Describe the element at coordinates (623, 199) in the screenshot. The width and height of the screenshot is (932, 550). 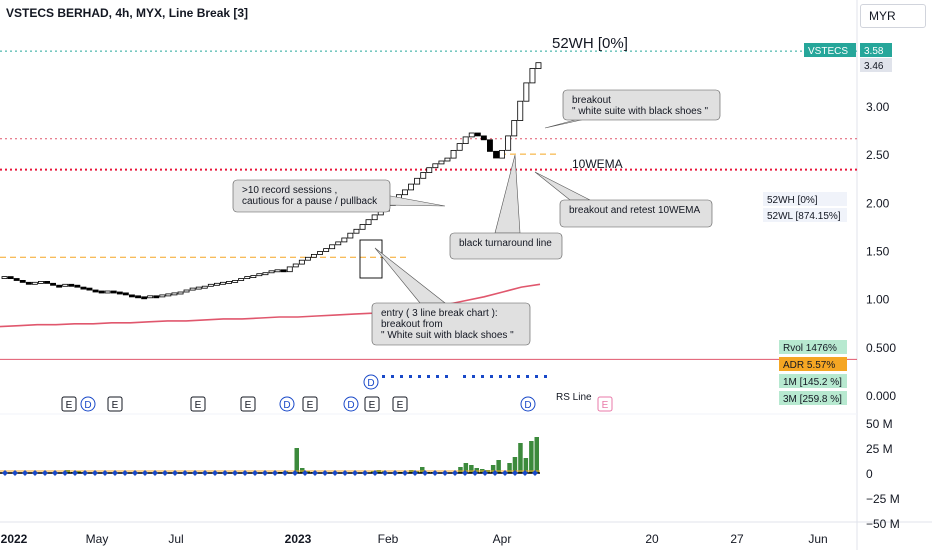
I see `retest-callout: breakout and retest 10WEMA` at that location.